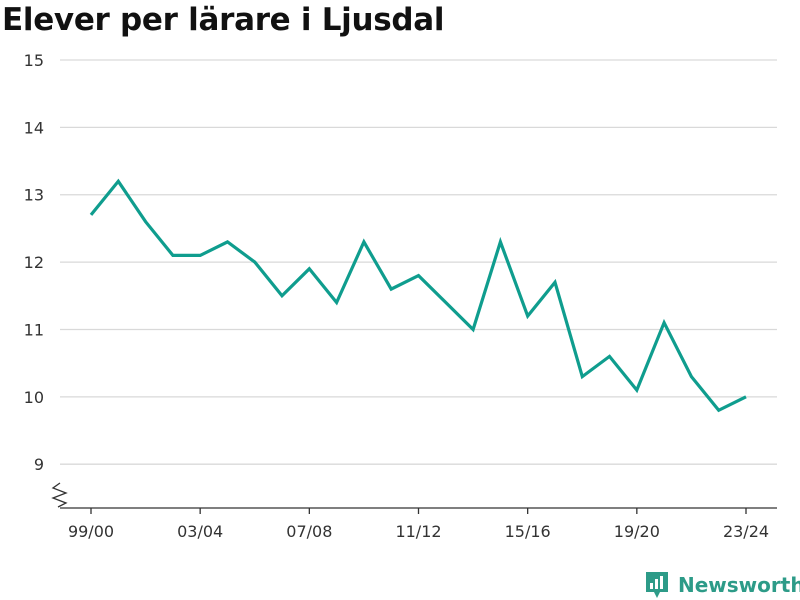 This screenshot has width=800, height=600. What do you see at coordinates (34, 195) in the screenshot?
I see `y-tick-label: 13` at bounding box center [34, 195].